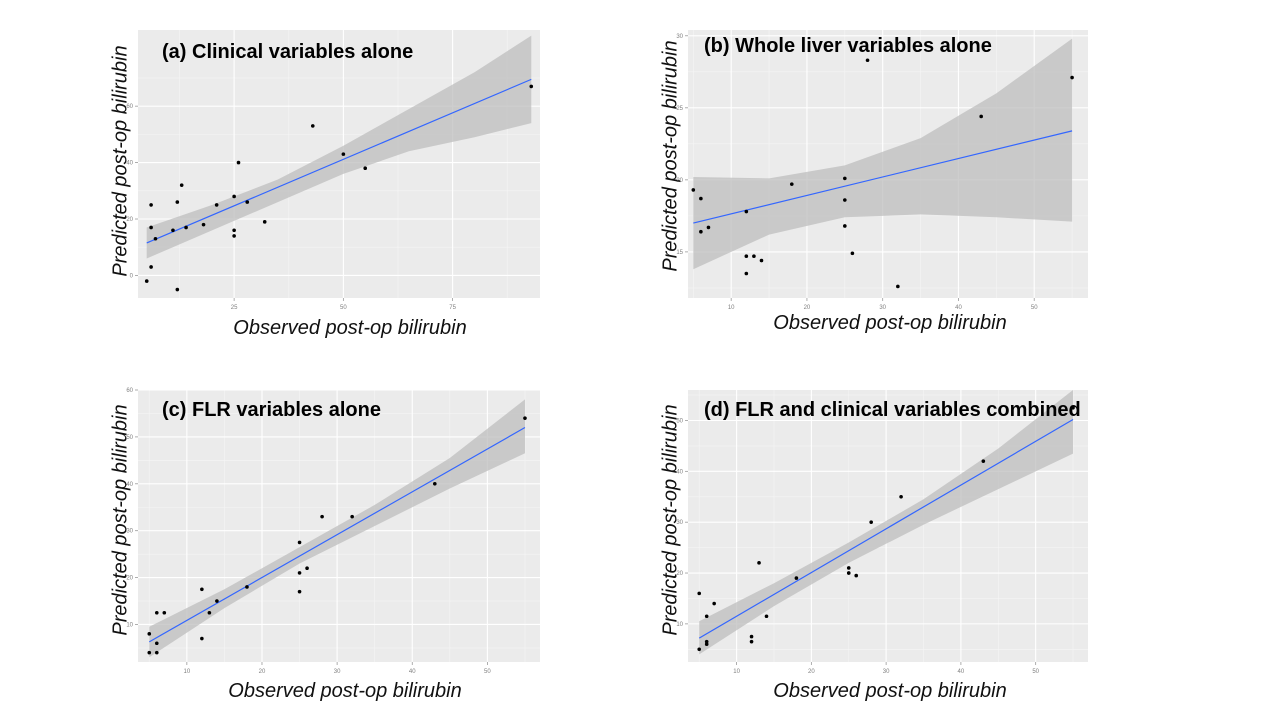 This screenshot has height=720, width=1280. I want to click on y-tick-label: 40, so click(679, 472).